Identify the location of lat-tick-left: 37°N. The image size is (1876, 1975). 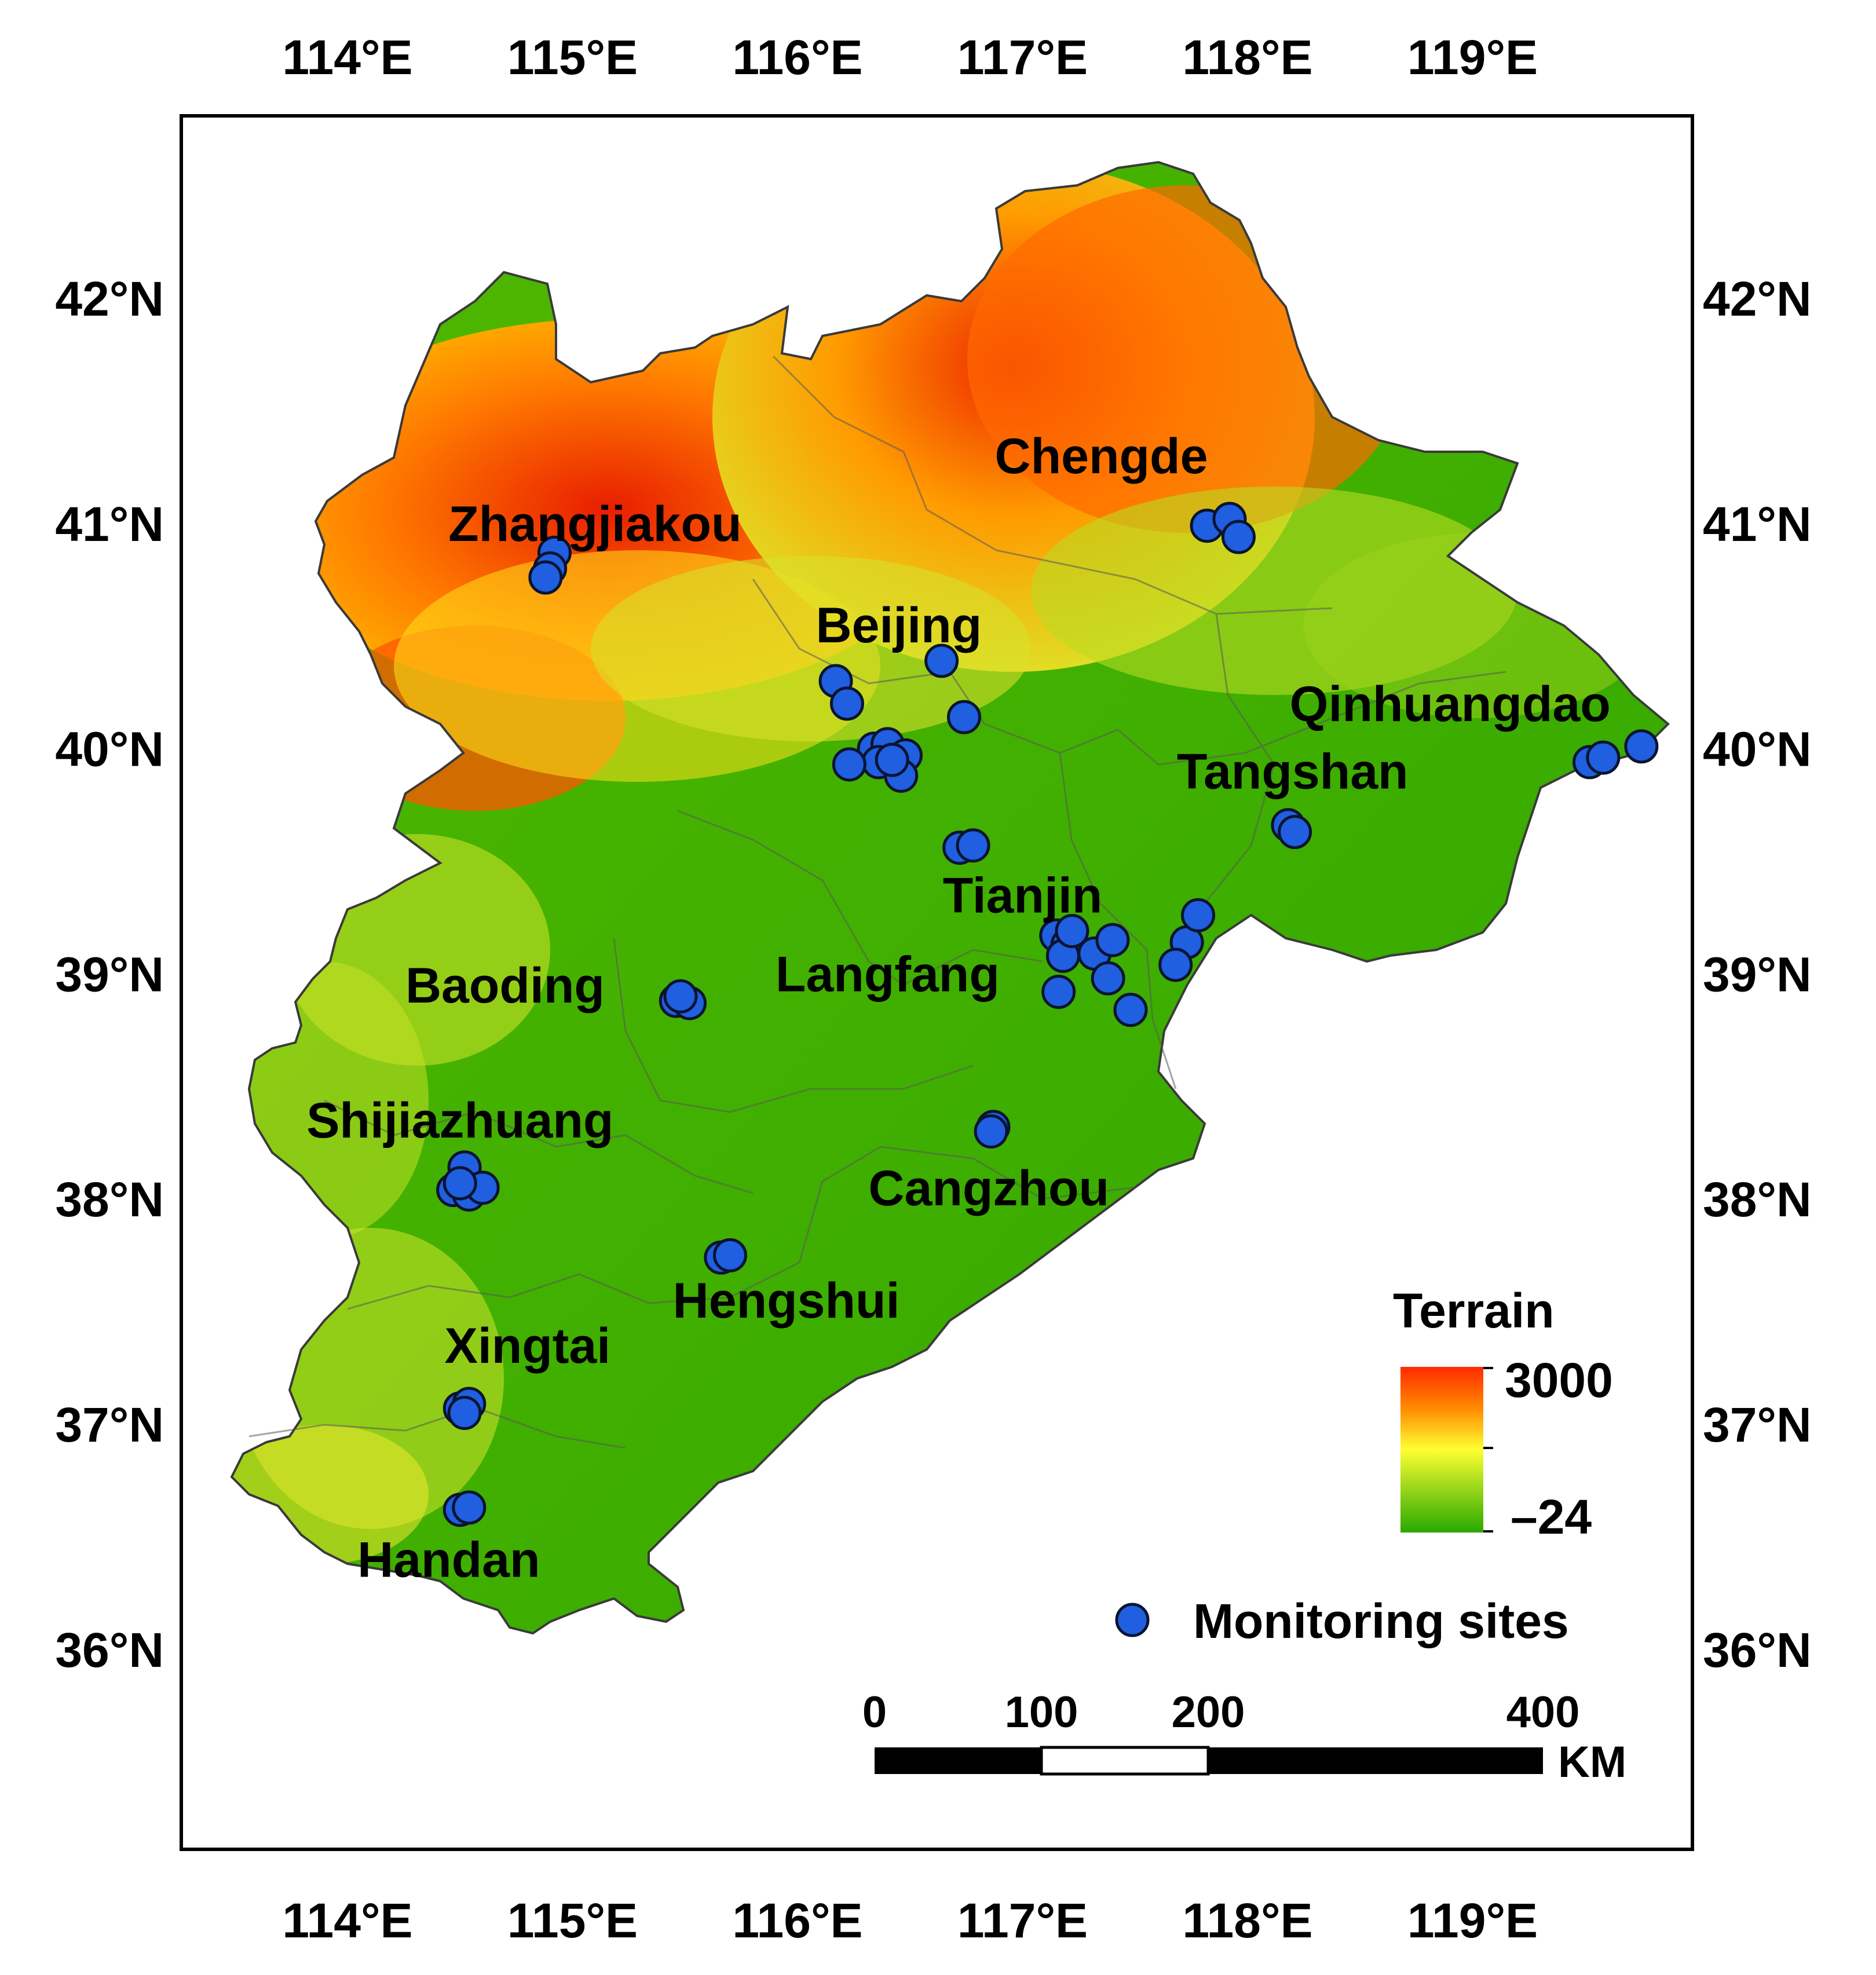
(109, 1425).